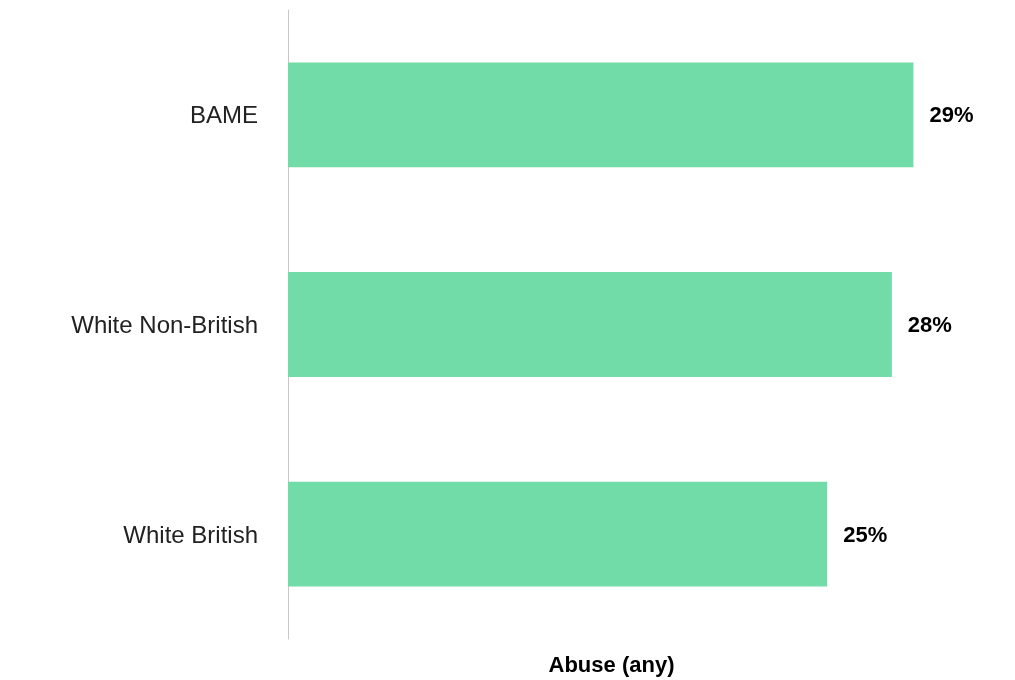 This screenshot has width=1015, height=680. I want to click on x-axis-title: Abuse (any), so click(611, 664).